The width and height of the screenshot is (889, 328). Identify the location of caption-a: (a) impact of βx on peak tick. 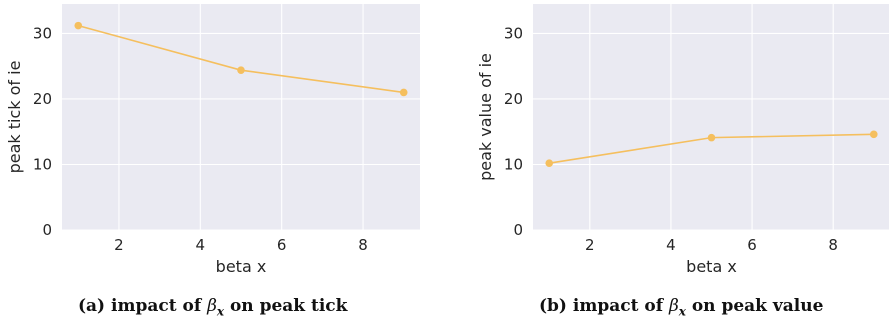
(212, 307).